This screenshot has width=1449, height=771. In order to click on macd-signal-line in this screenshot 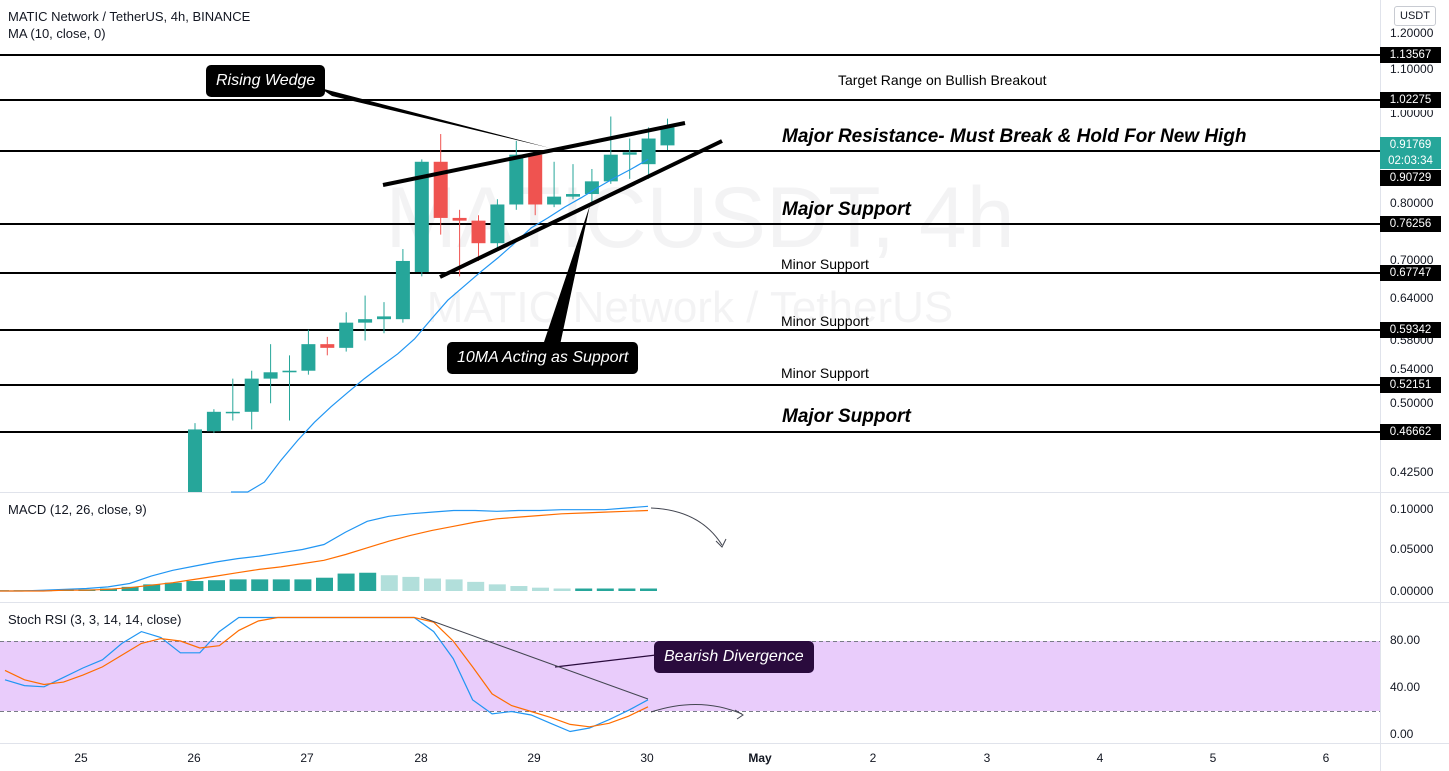, I will do `click(324, 550)`.